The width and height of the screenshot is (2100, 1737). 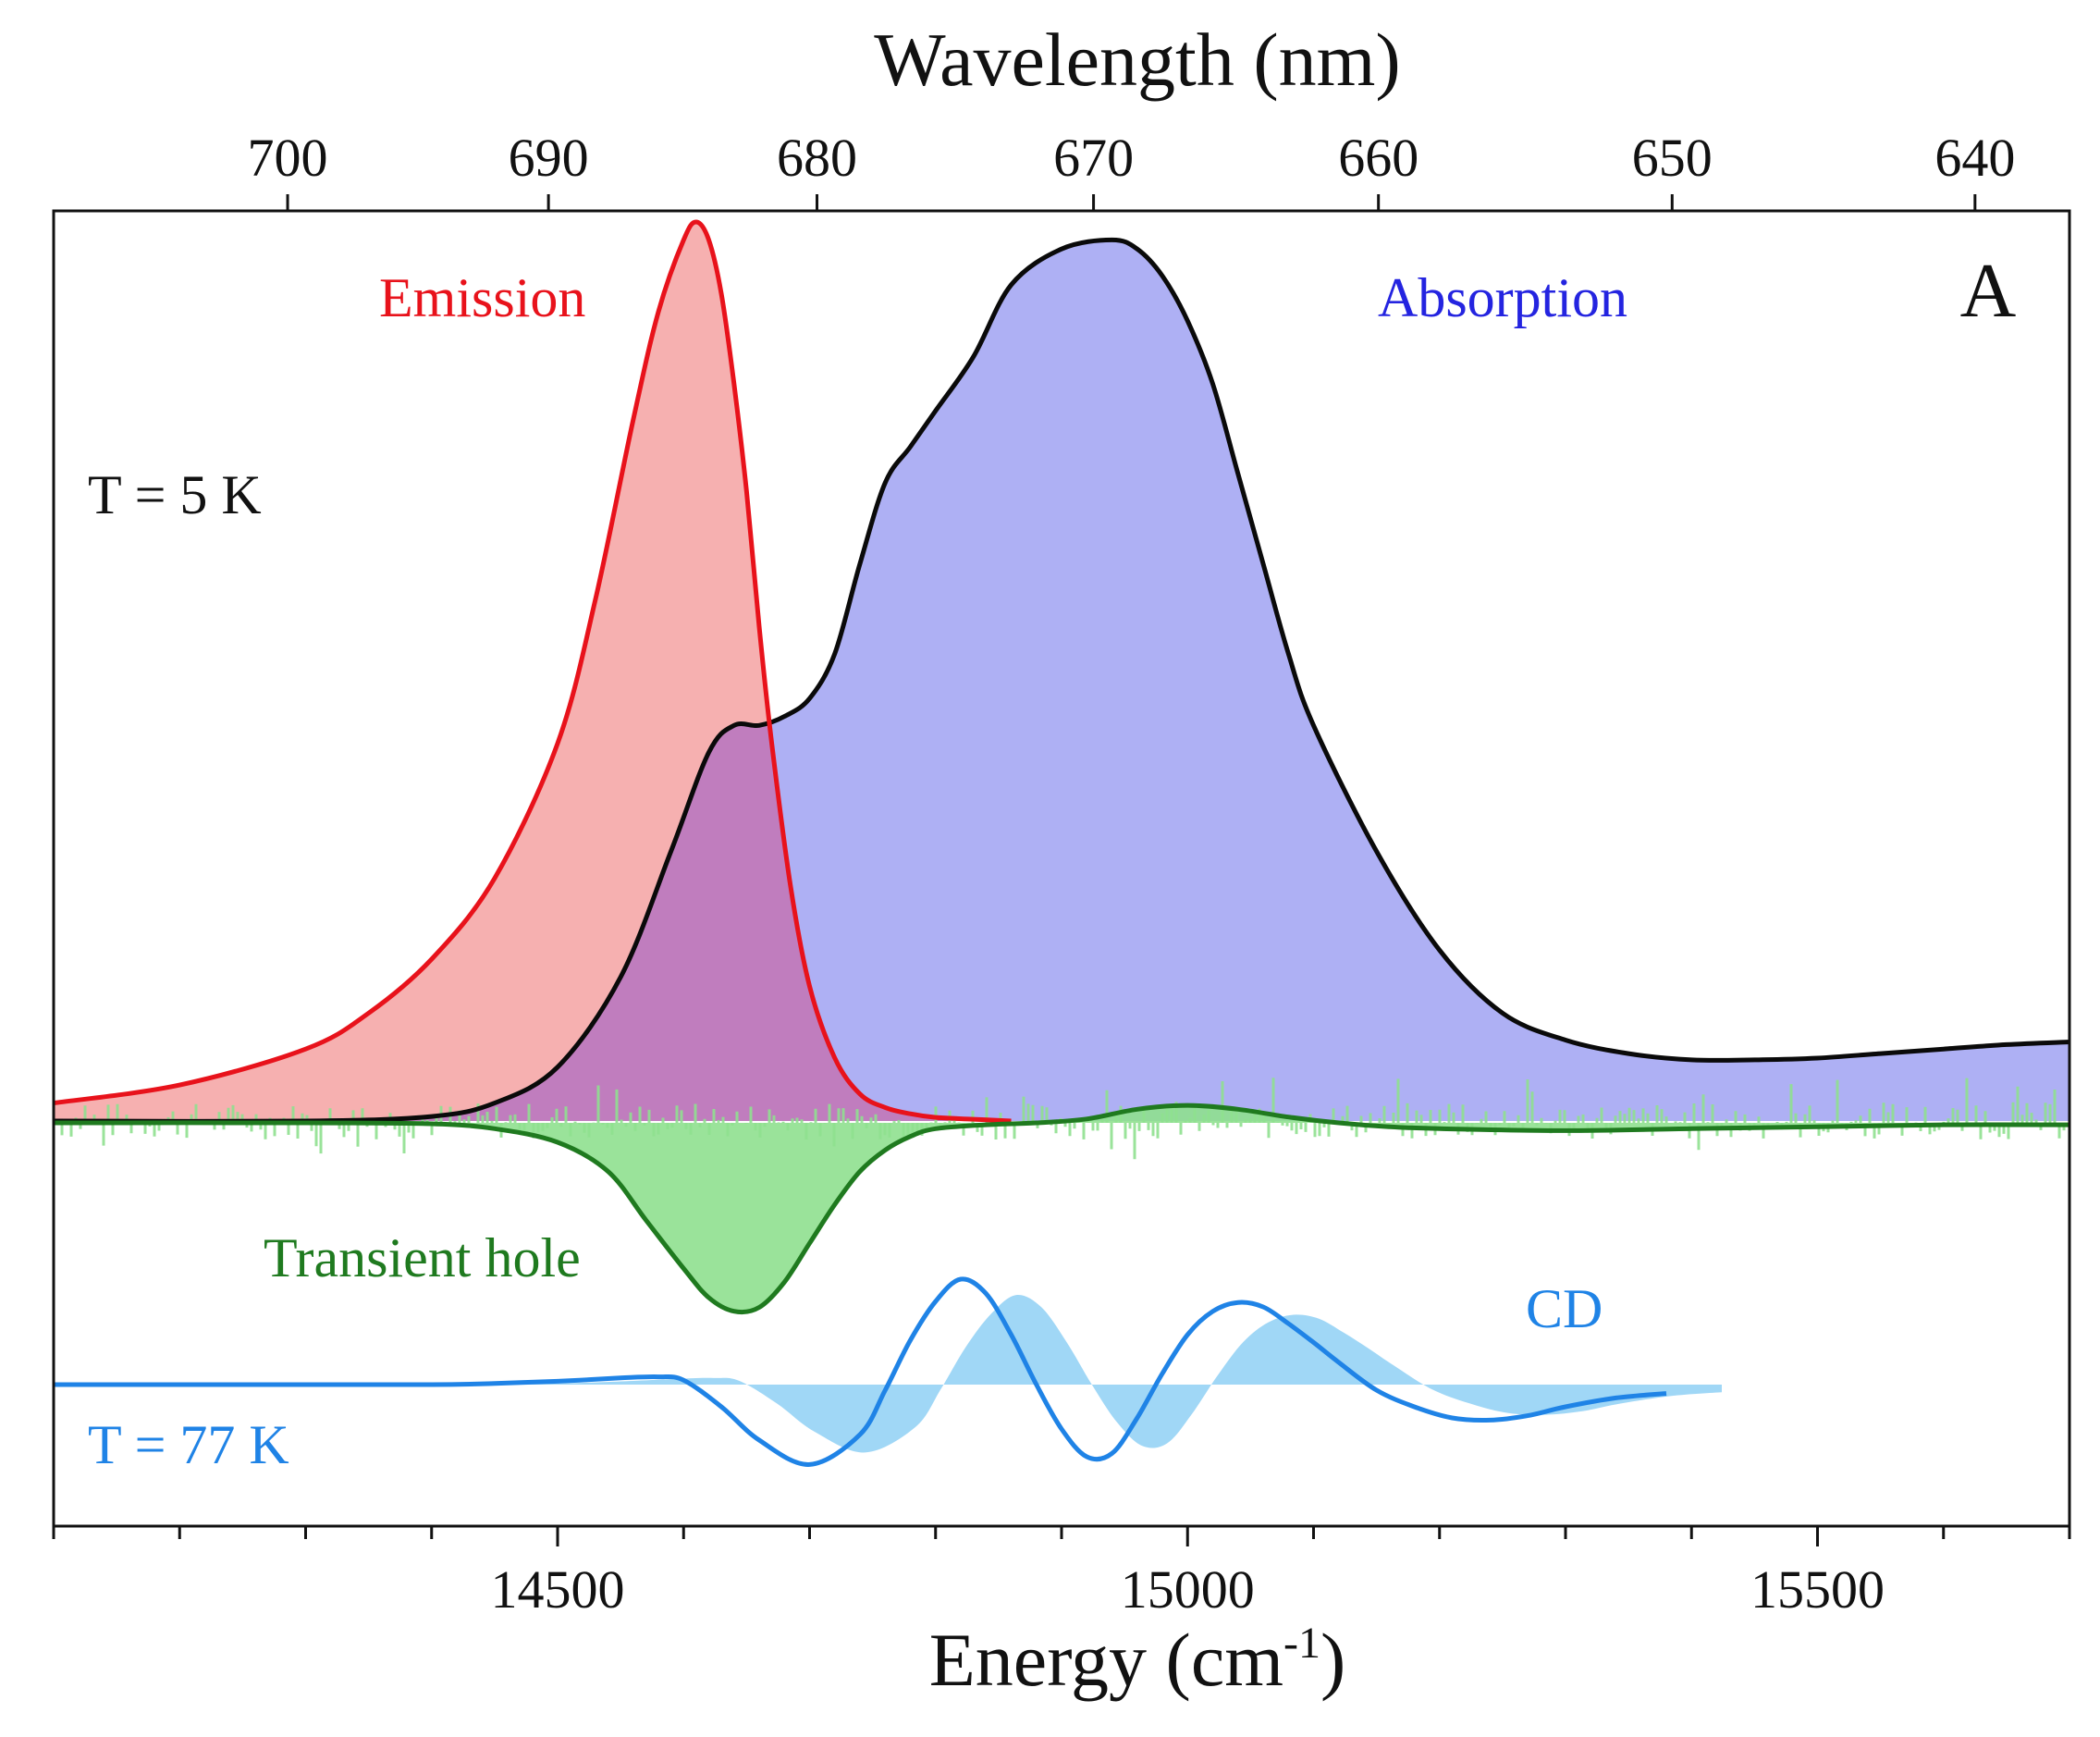 What do you see at coordinates (1061, 1573) in the screenshot?
I see `bottom-axis: 14500 15000 15500` at bounding box center [1061, 1573].